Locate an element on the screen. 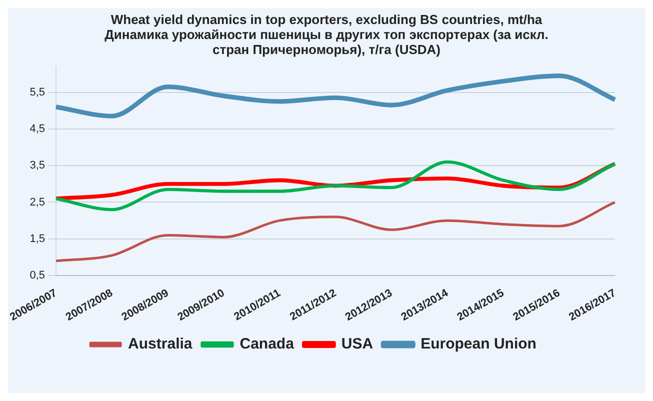 The image size is (653, 401). legend-label: European Union is located at coordinates (478, 344).